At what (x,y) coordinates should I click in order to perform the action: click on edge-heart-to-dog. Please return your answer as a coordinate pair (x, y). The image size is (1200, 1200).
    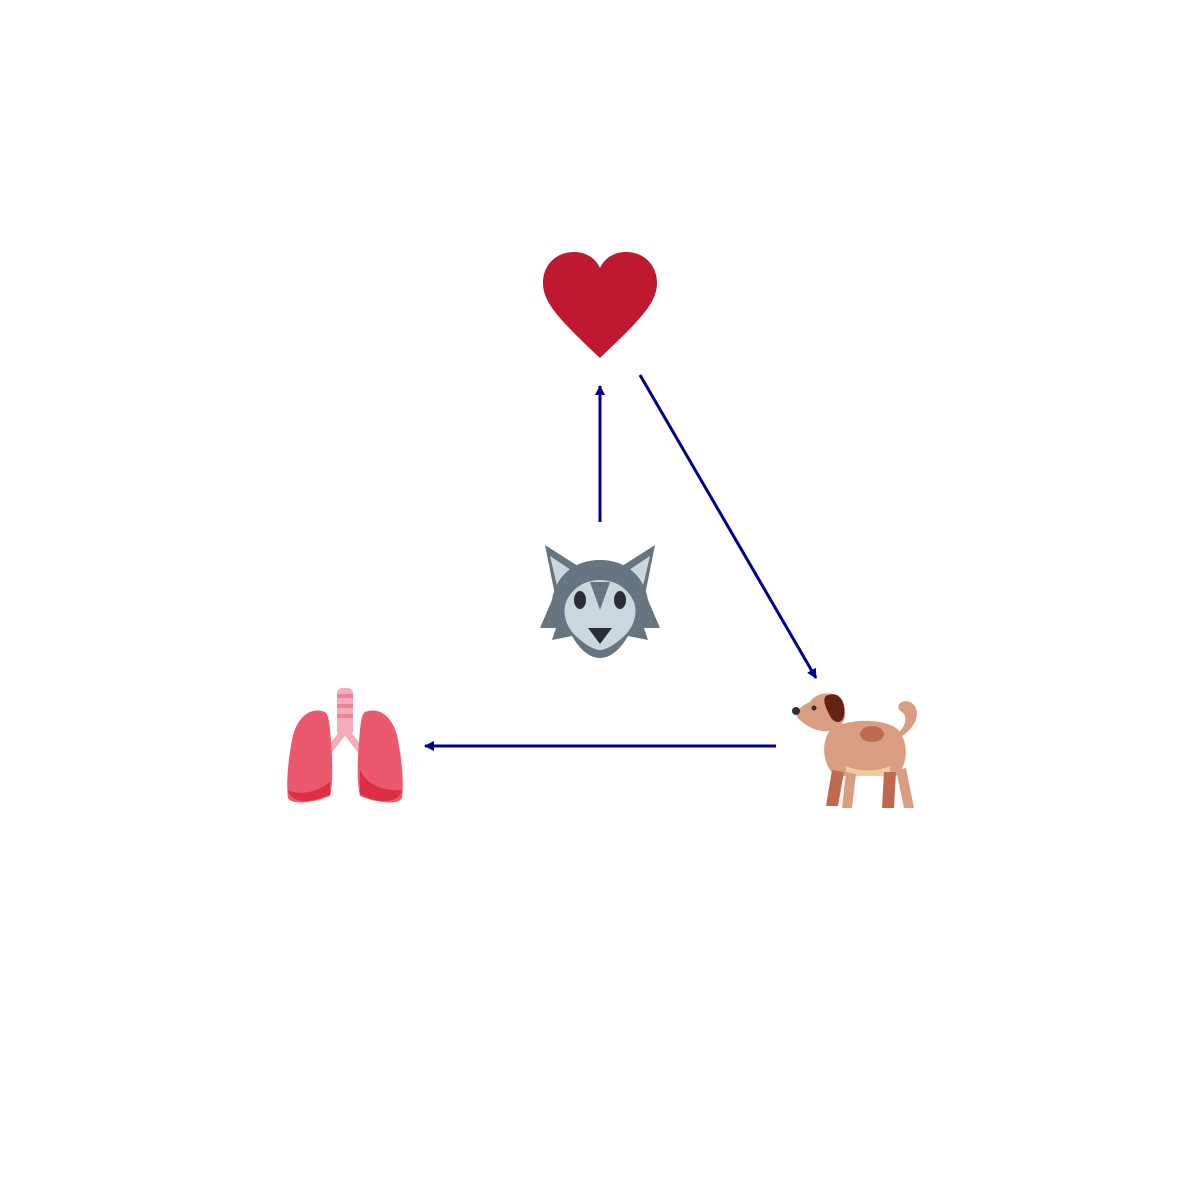
    Looking at the image, I should click on (728, 526).